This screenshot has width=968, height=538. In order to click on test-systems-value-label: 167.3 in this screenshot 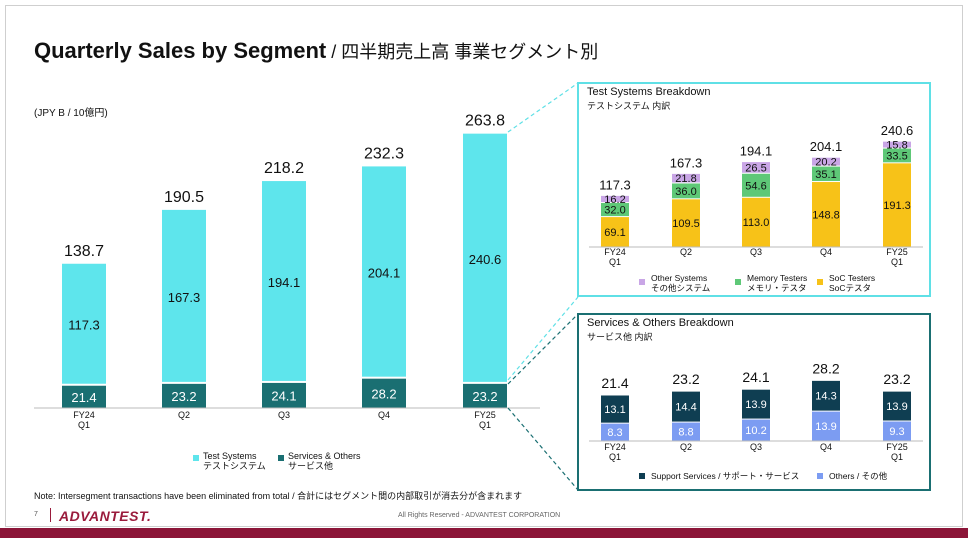, I will do `click(184, 297)`.